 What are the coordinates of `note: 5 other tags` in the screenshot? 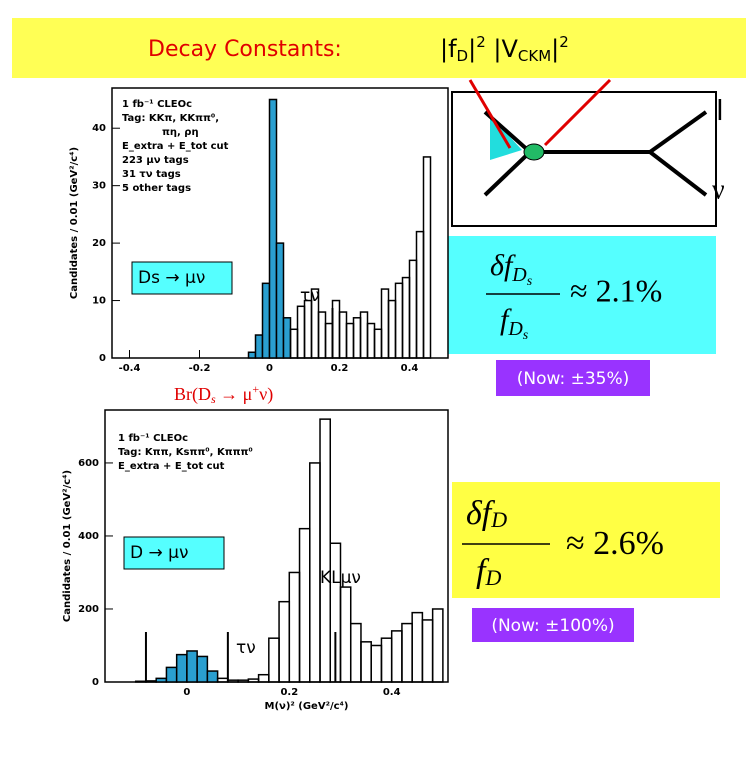 It's located at (156, 188).